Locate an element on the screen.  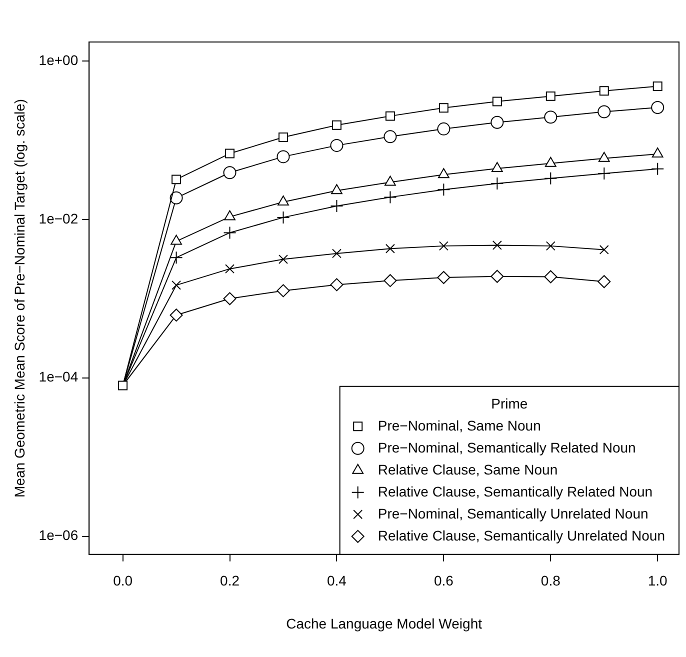
x-axis-title: Cache Language Model Weight is located at coordinates (384, 623).